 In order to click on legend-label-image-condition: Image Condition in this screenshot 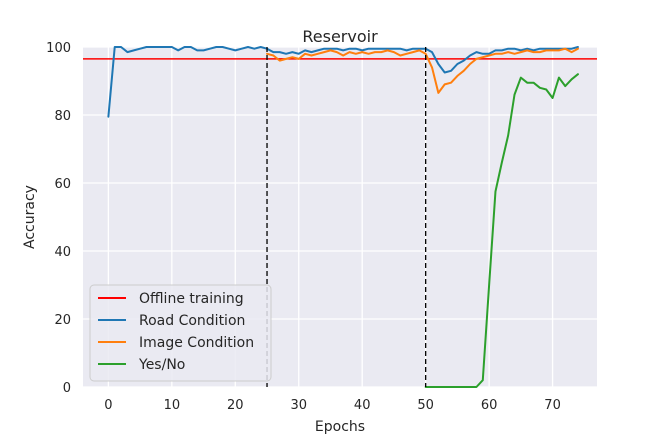, I will do `click(196, 343)`.